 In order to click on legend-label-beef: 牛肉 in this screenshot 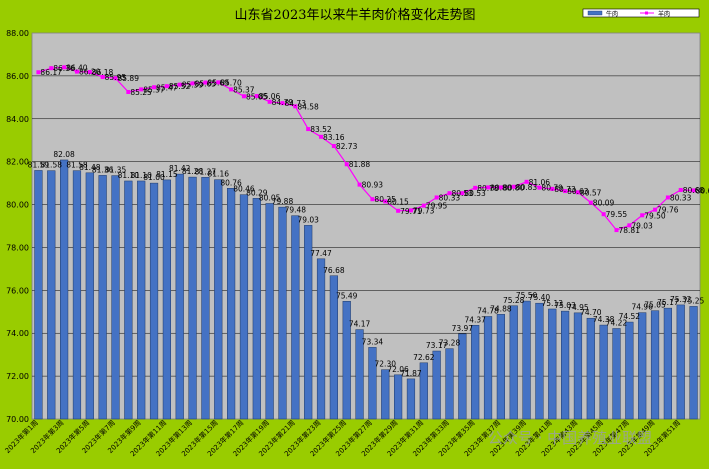, I will do `click(612, 14)`.